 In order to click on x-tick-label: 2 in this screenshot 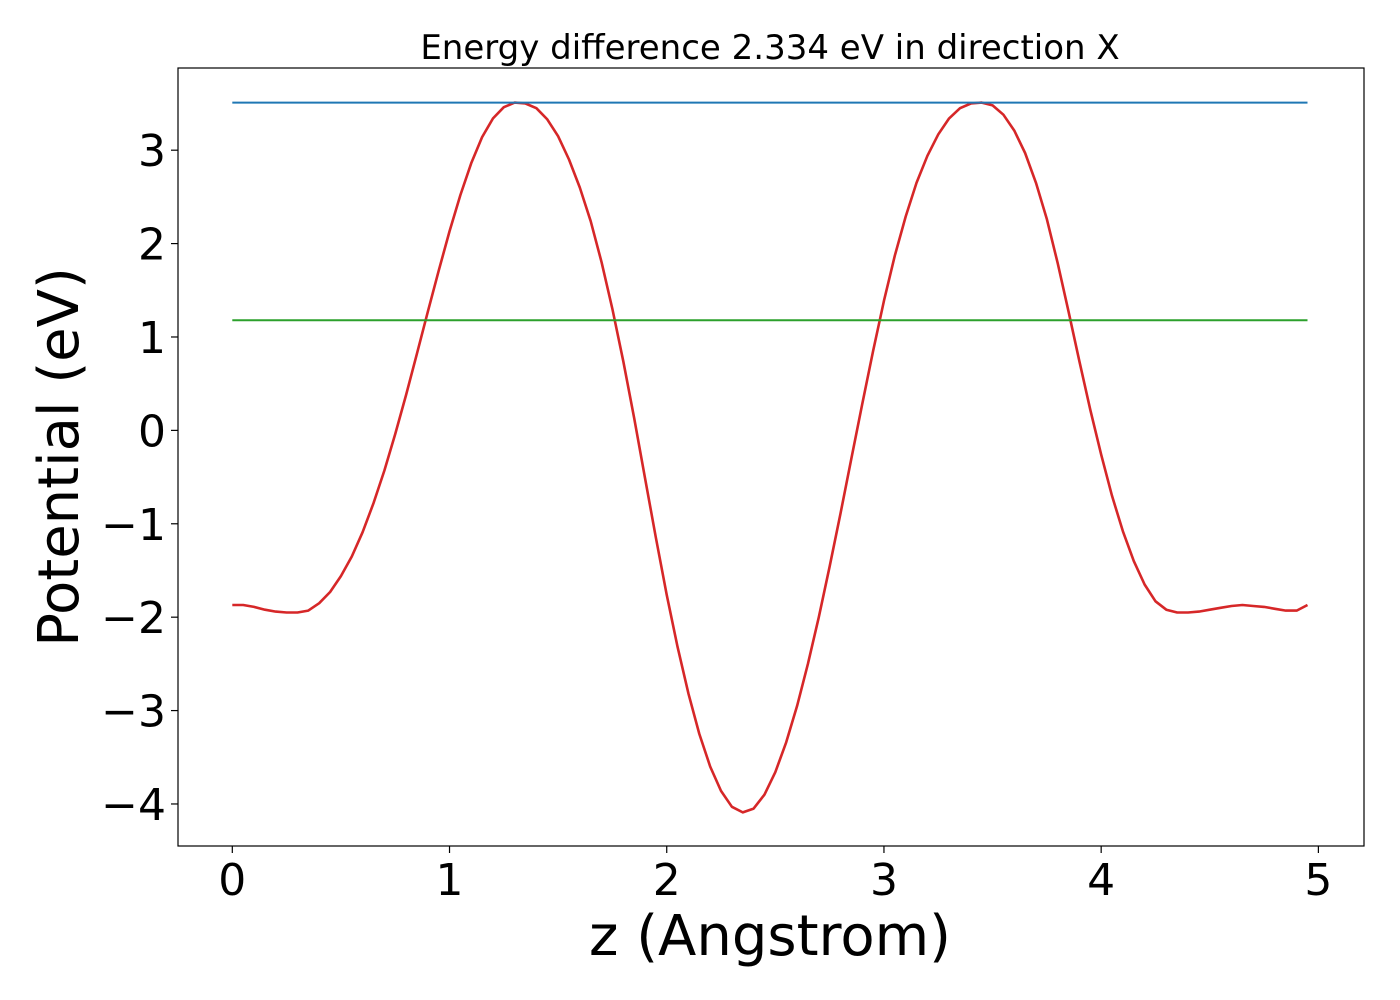, I will do `click(667, 880)`.